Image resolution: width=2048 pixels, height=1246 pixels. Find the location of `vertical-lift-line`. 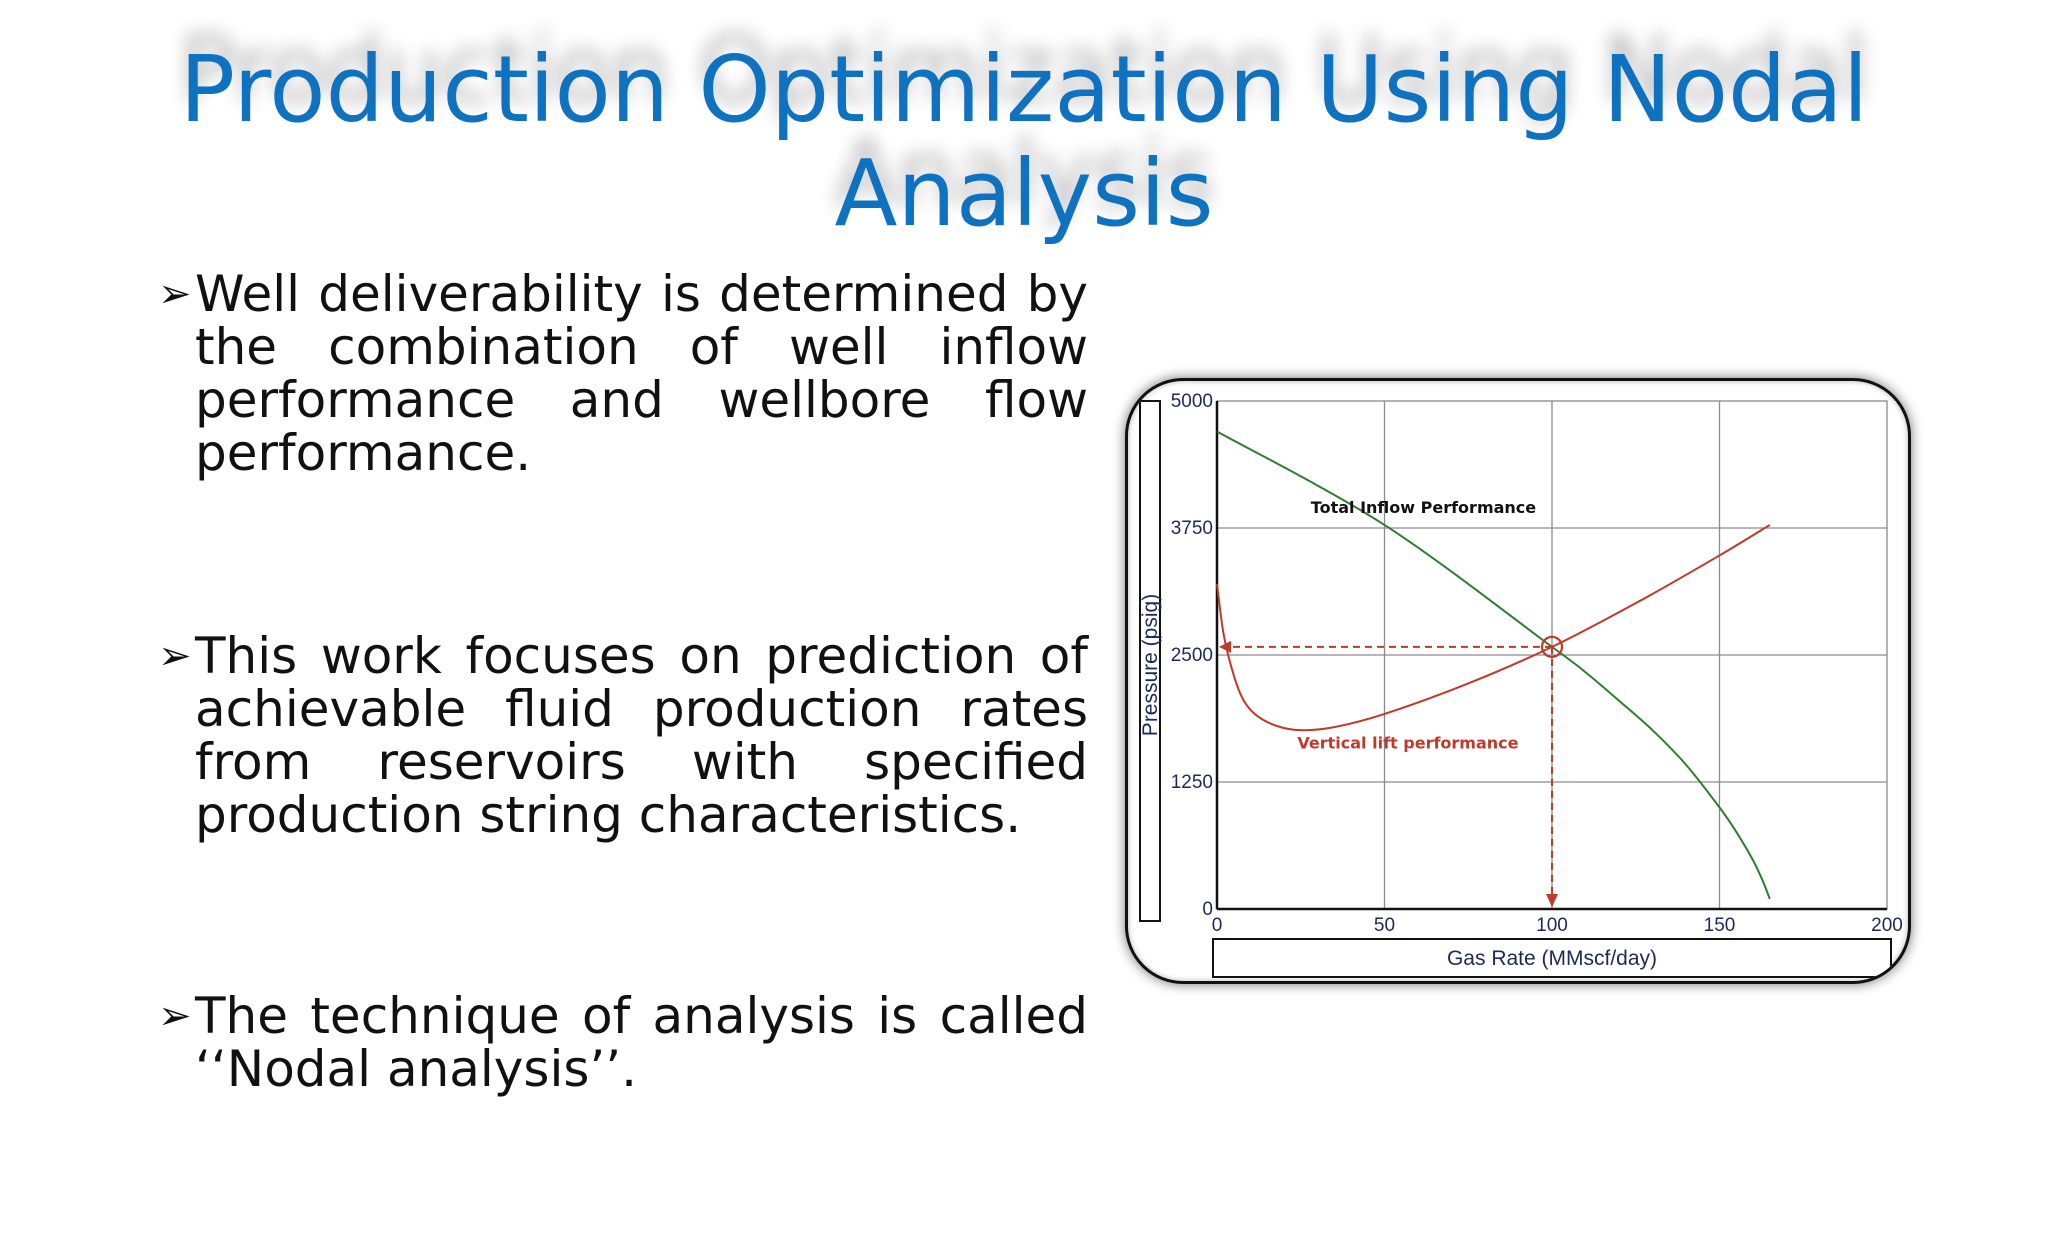

vertical-lift-line is located at coordinates (1493, 628).